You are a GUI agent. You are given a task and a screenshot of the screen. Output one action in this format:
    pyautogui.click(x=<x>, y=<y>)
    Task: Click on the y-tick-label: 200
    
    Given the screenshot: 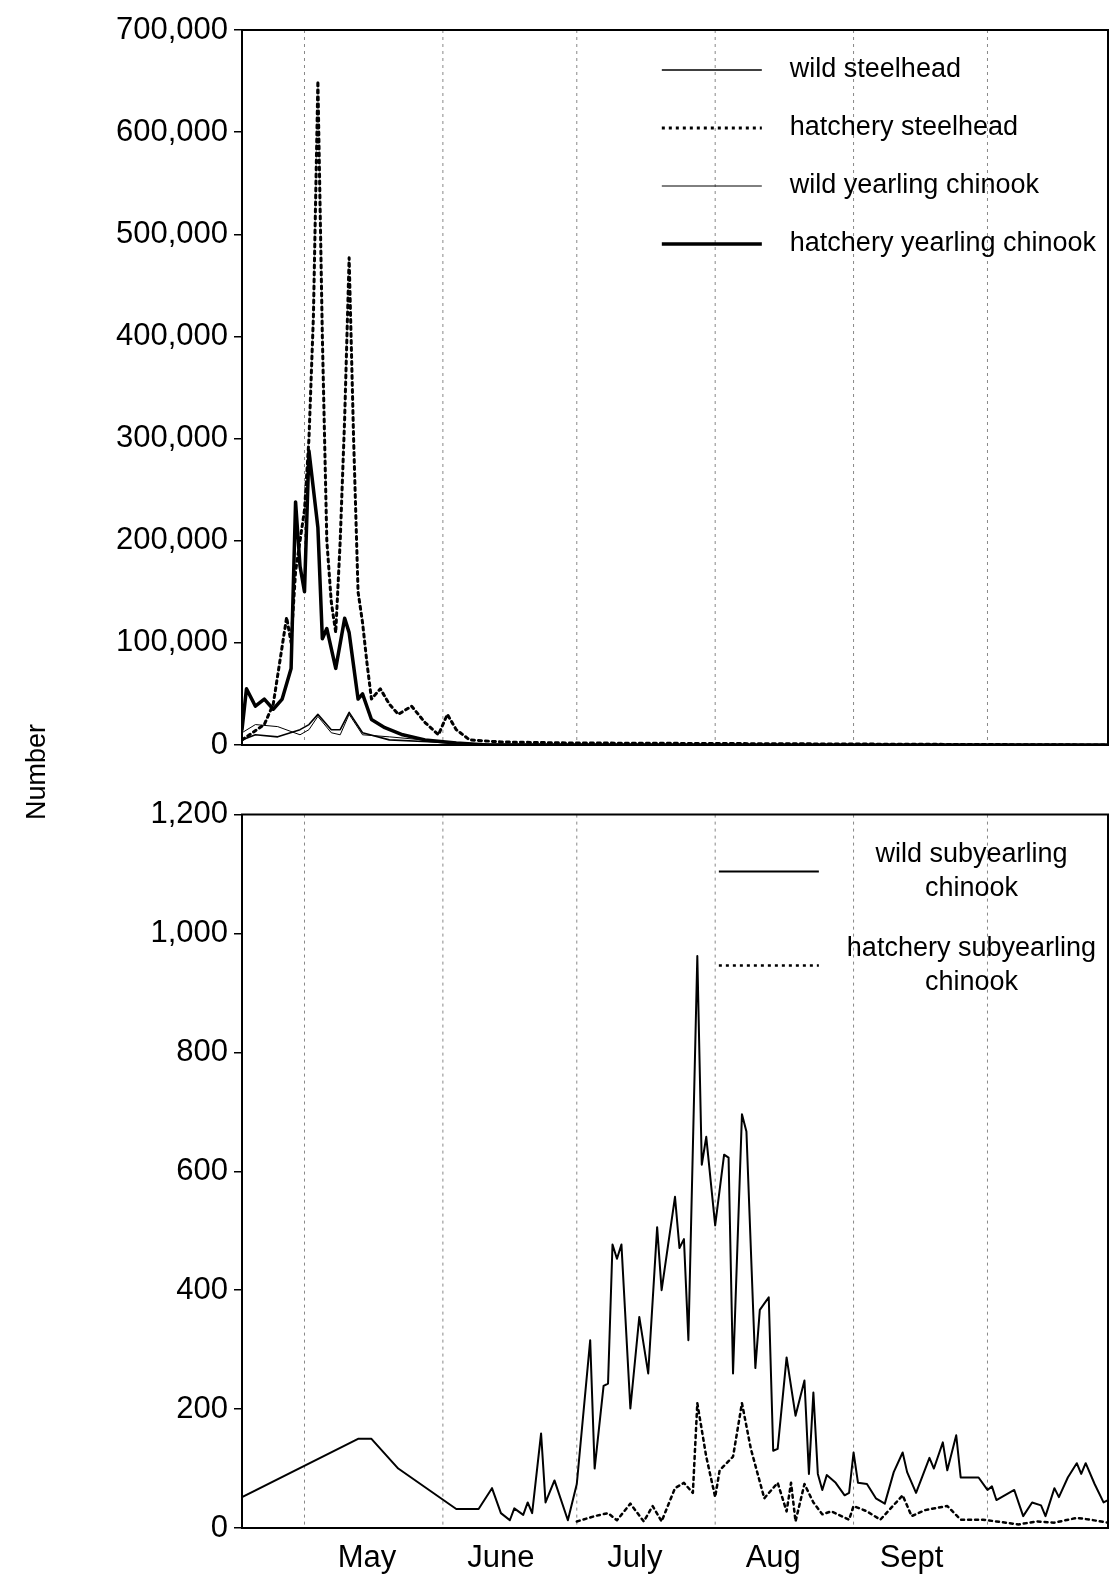 What is the action you would take?
    pyautogui.click(x=202, y=1407)
    